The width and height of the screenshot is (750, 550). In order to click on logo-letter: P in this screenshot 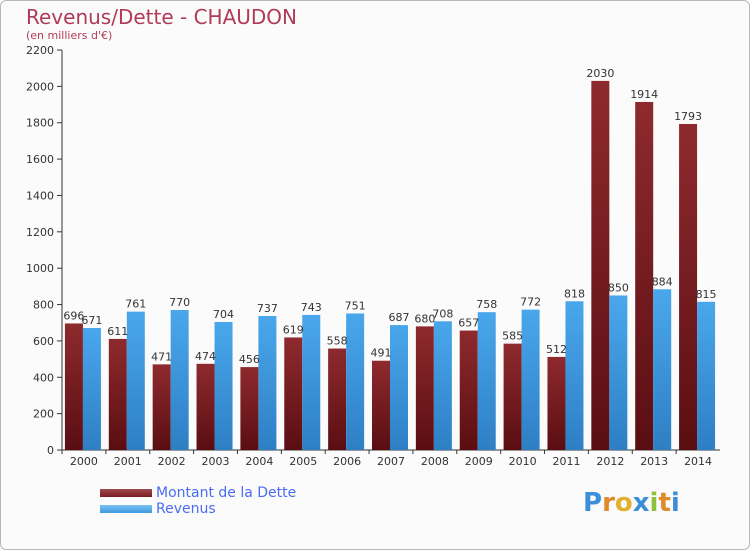, I will do `click(593, 503)`.